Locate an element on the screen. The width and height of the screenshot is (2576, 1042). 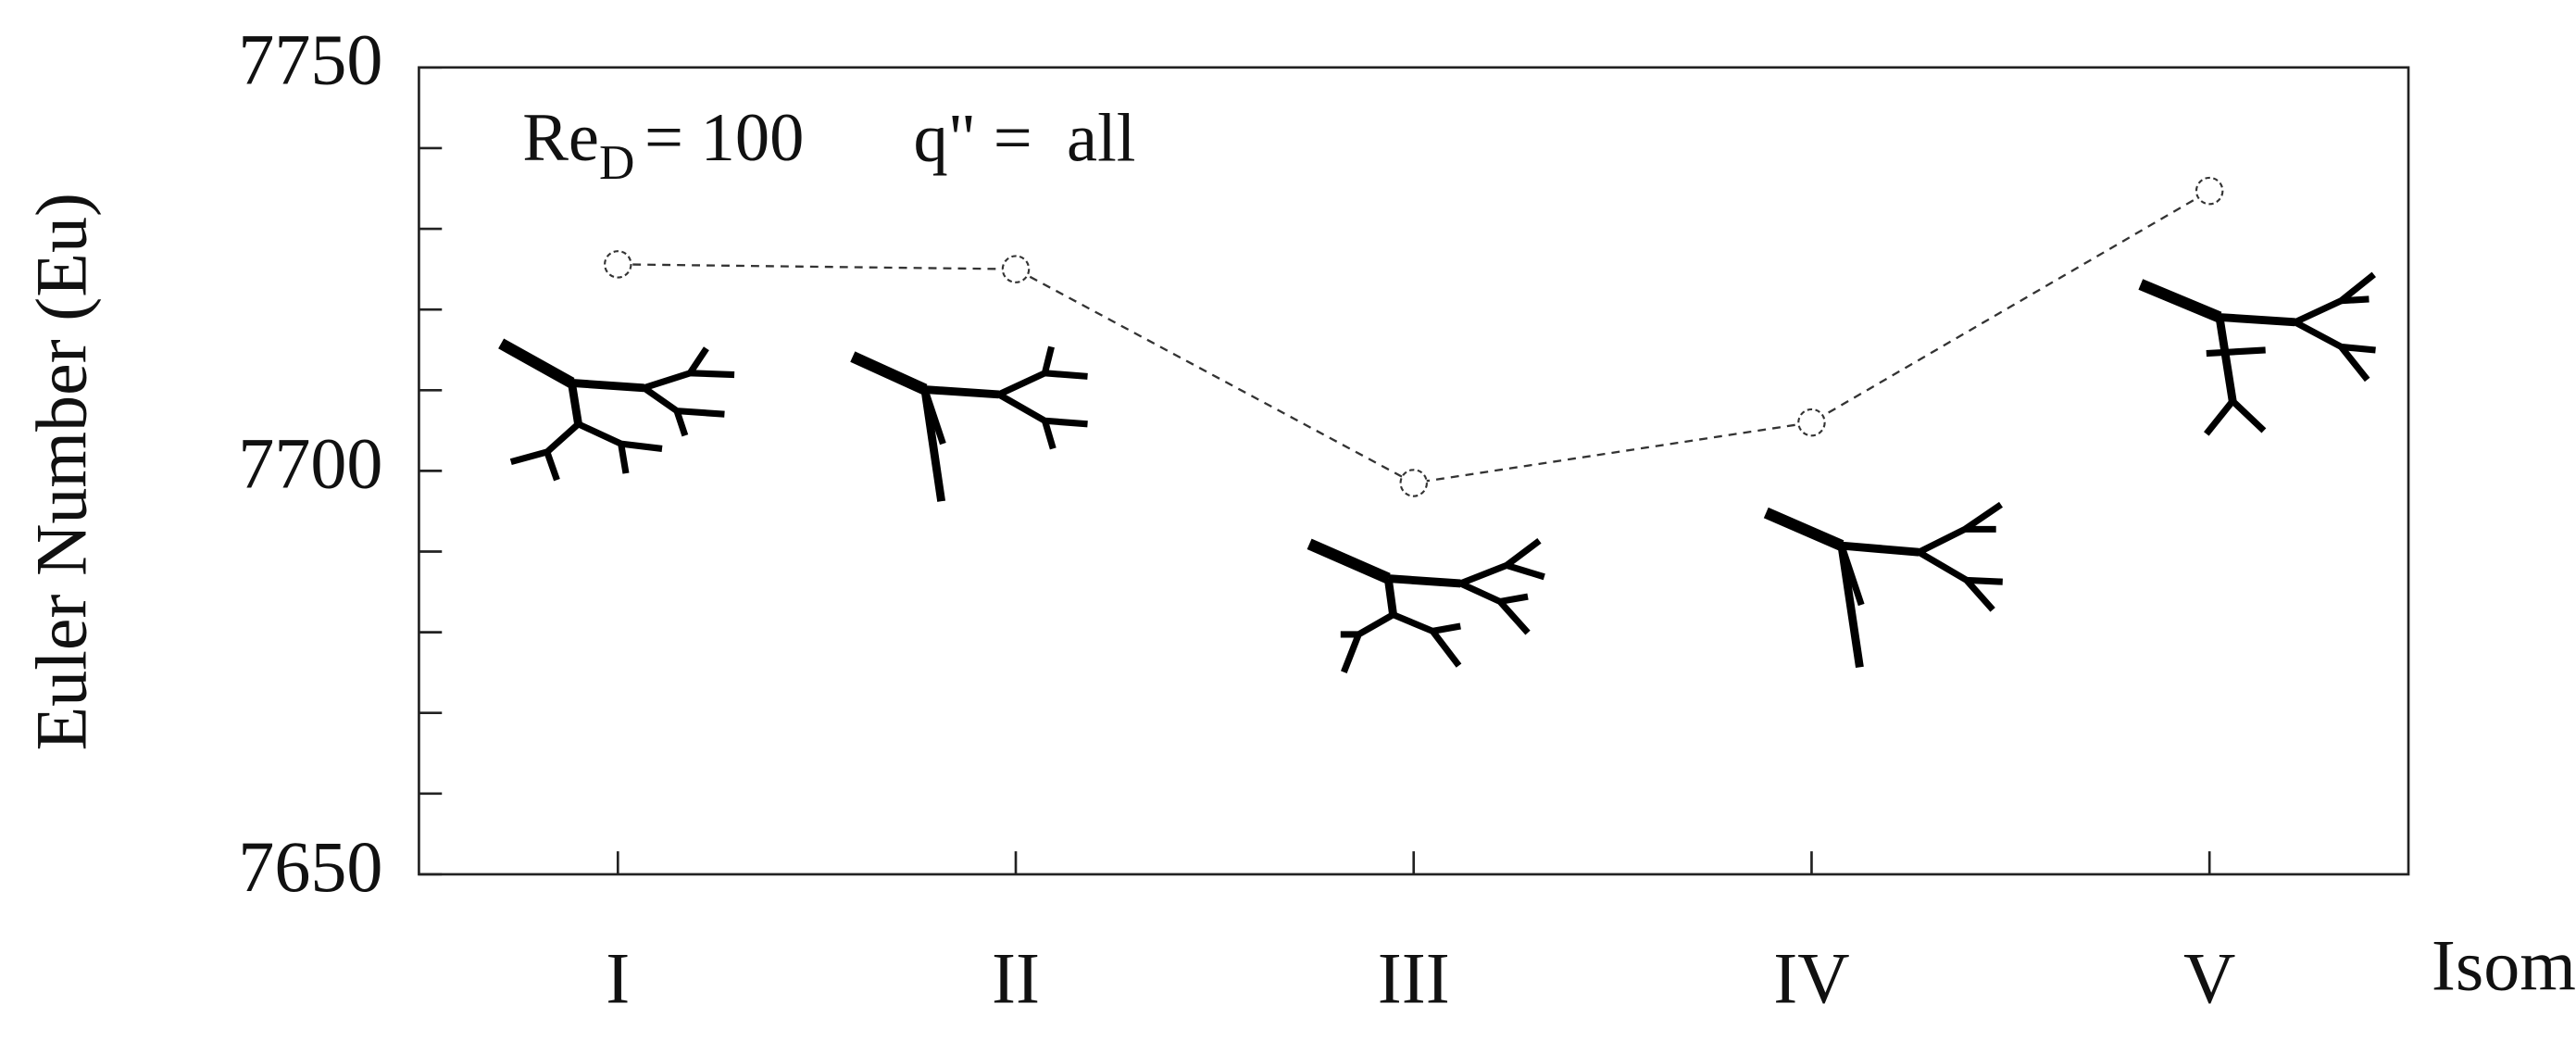
molecule-v is located at coordinates (2257, 353).